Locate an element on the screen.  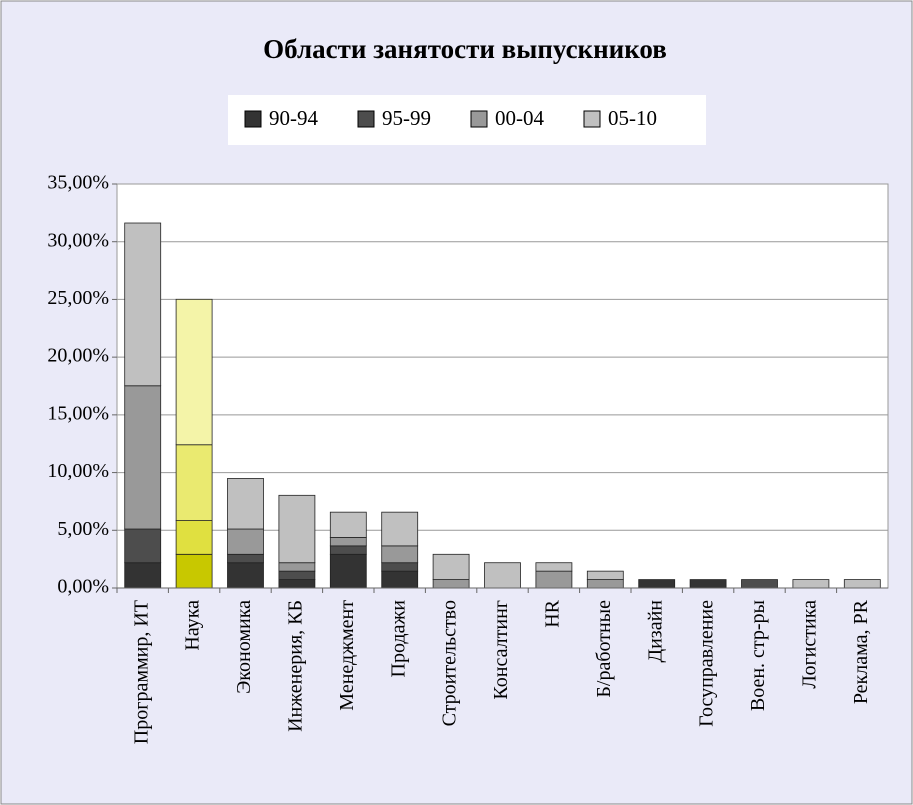
y-tick-label: 5,00% is located at coordinates (83, 529).